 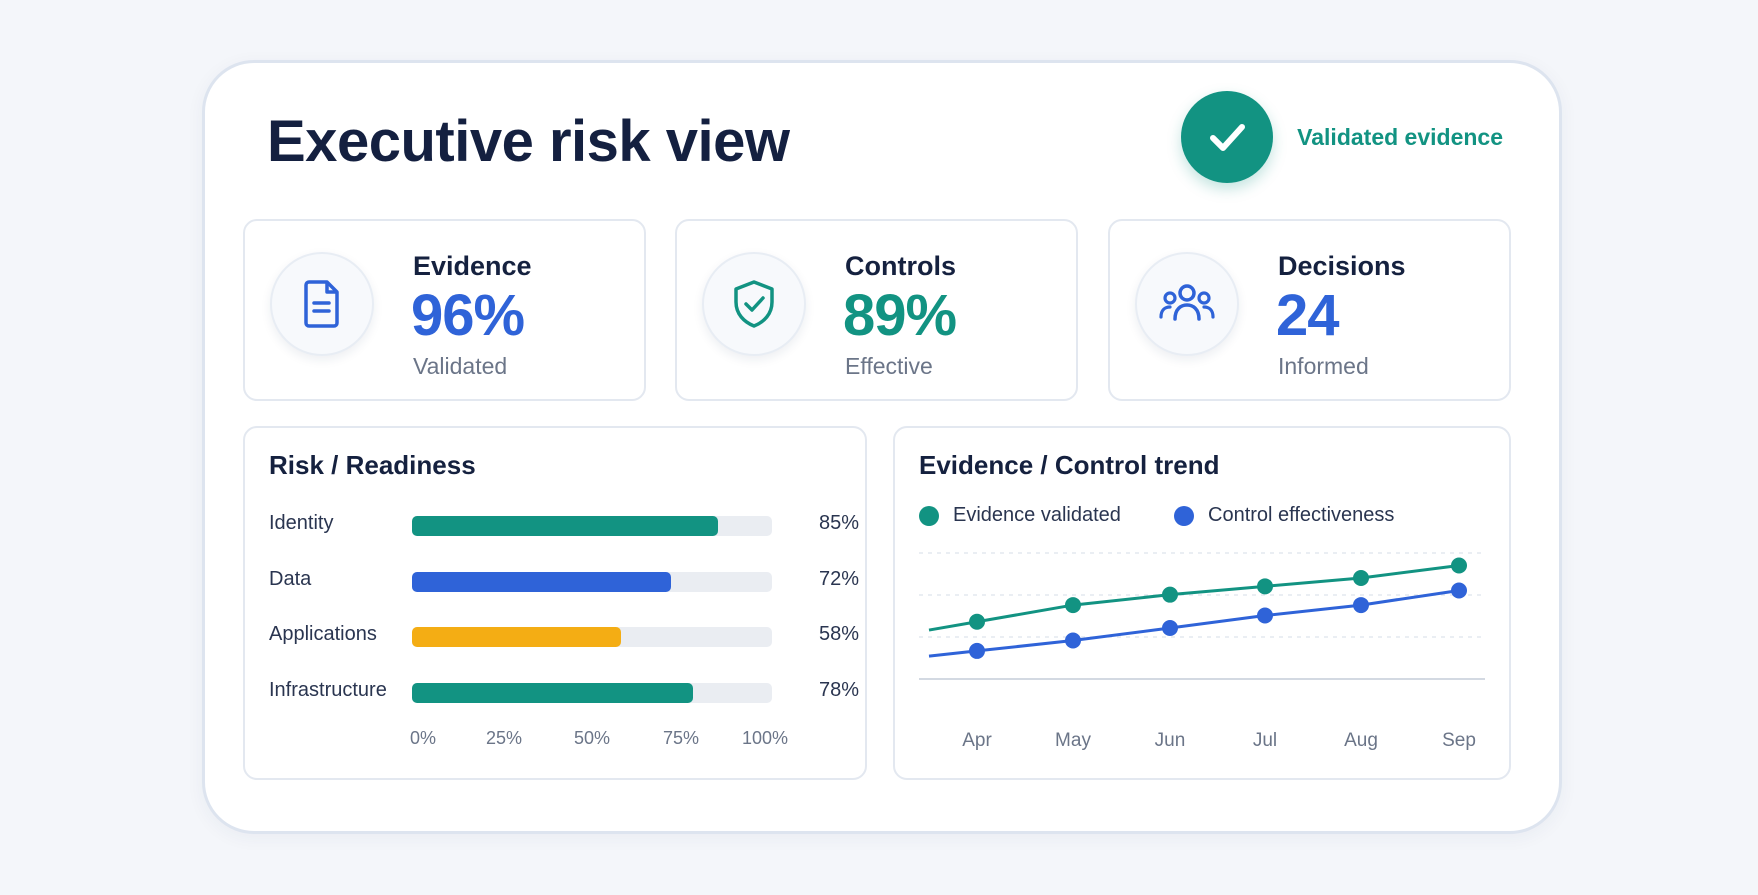 I want to click on bar-label: Applications, so click(x=323, y=634).